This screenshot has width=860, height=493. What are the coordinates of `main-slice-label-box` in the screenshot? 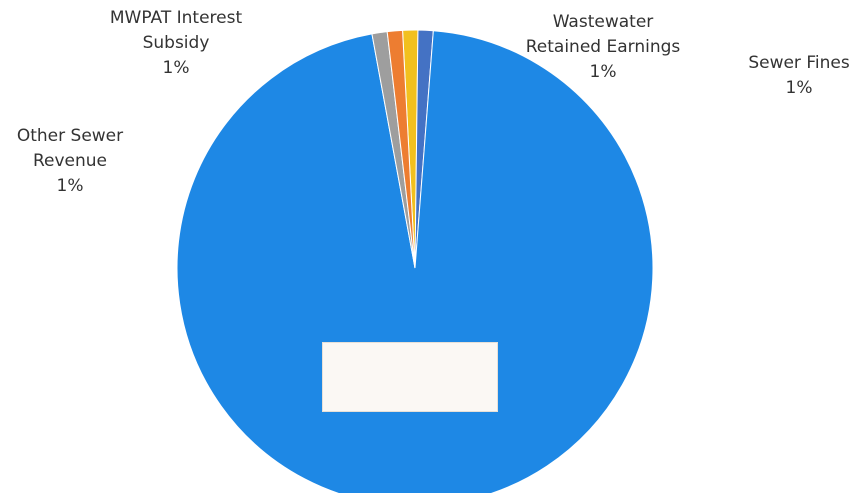 It's located at (410, 377).